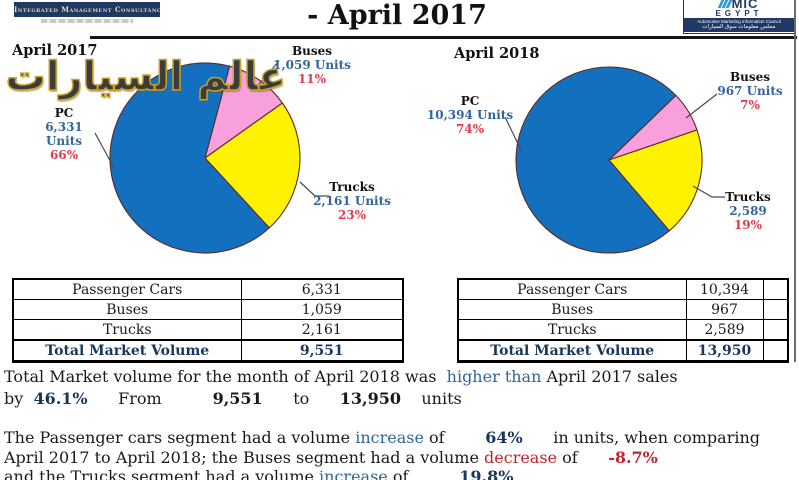 Image resolution: width=799 pixels, height=480 pixels. I want to click on table-row: Passenger Cars 10,394, so click(623, 289).